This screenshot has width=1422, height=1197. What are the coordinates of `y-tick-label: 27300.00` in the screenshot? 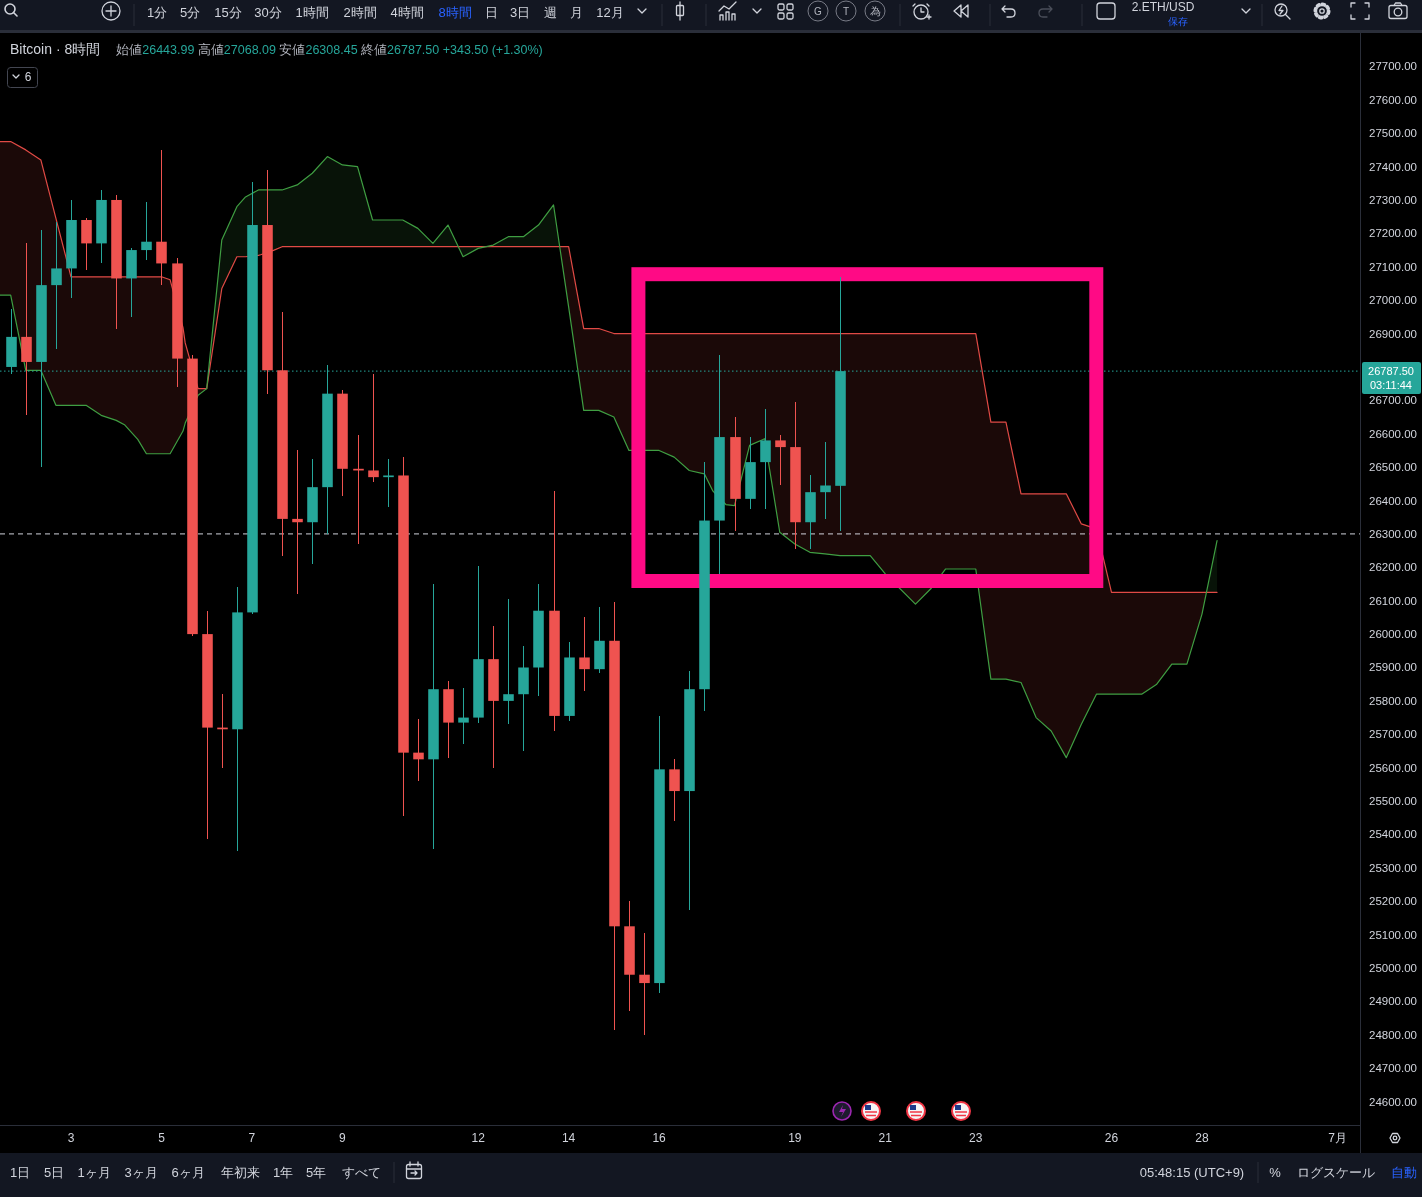 It's located at (1393, 199).